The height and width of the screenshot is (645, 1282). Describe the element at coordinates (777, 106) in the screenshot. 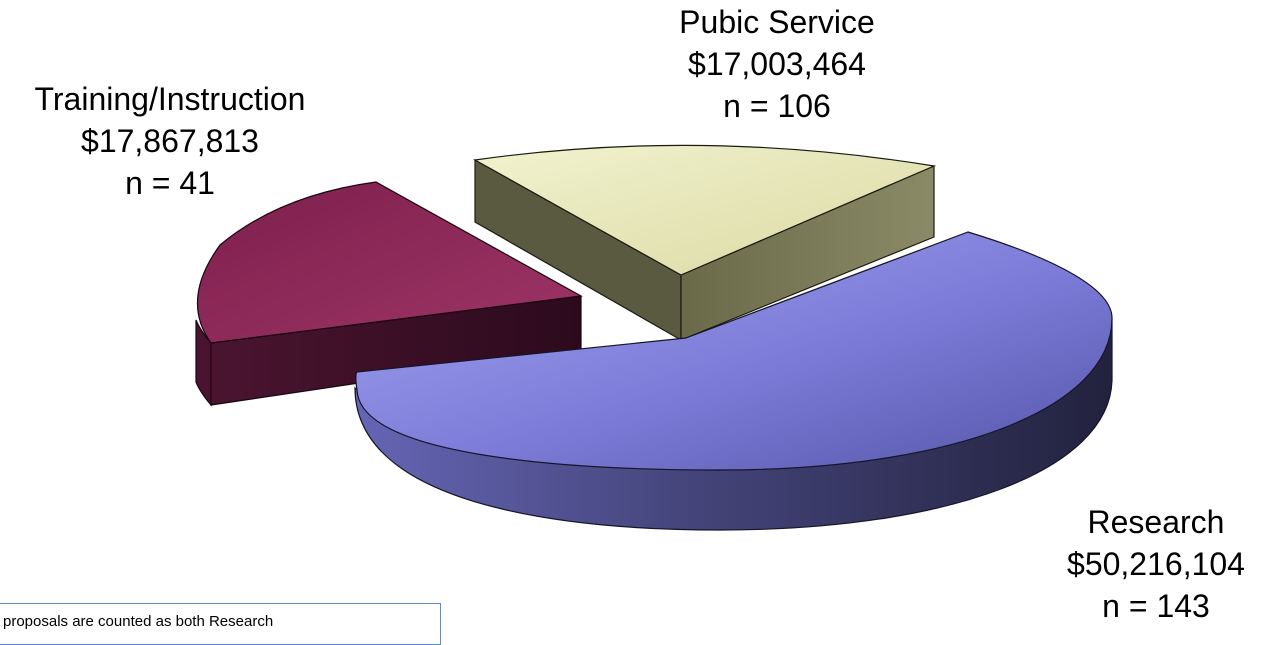

I see `label-public-count: n = 106` at that location.